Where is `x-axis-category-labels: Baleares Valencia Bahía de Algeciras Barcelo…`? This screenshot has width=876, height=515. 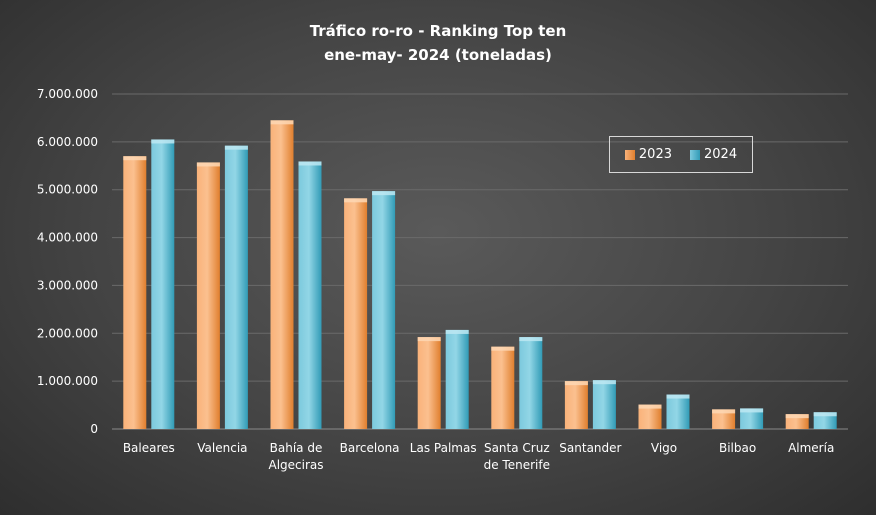 x-axis-category-labels: Baleares Valencia Bahía de Algeciras Barcelo… is located at coordinates (479, 456).